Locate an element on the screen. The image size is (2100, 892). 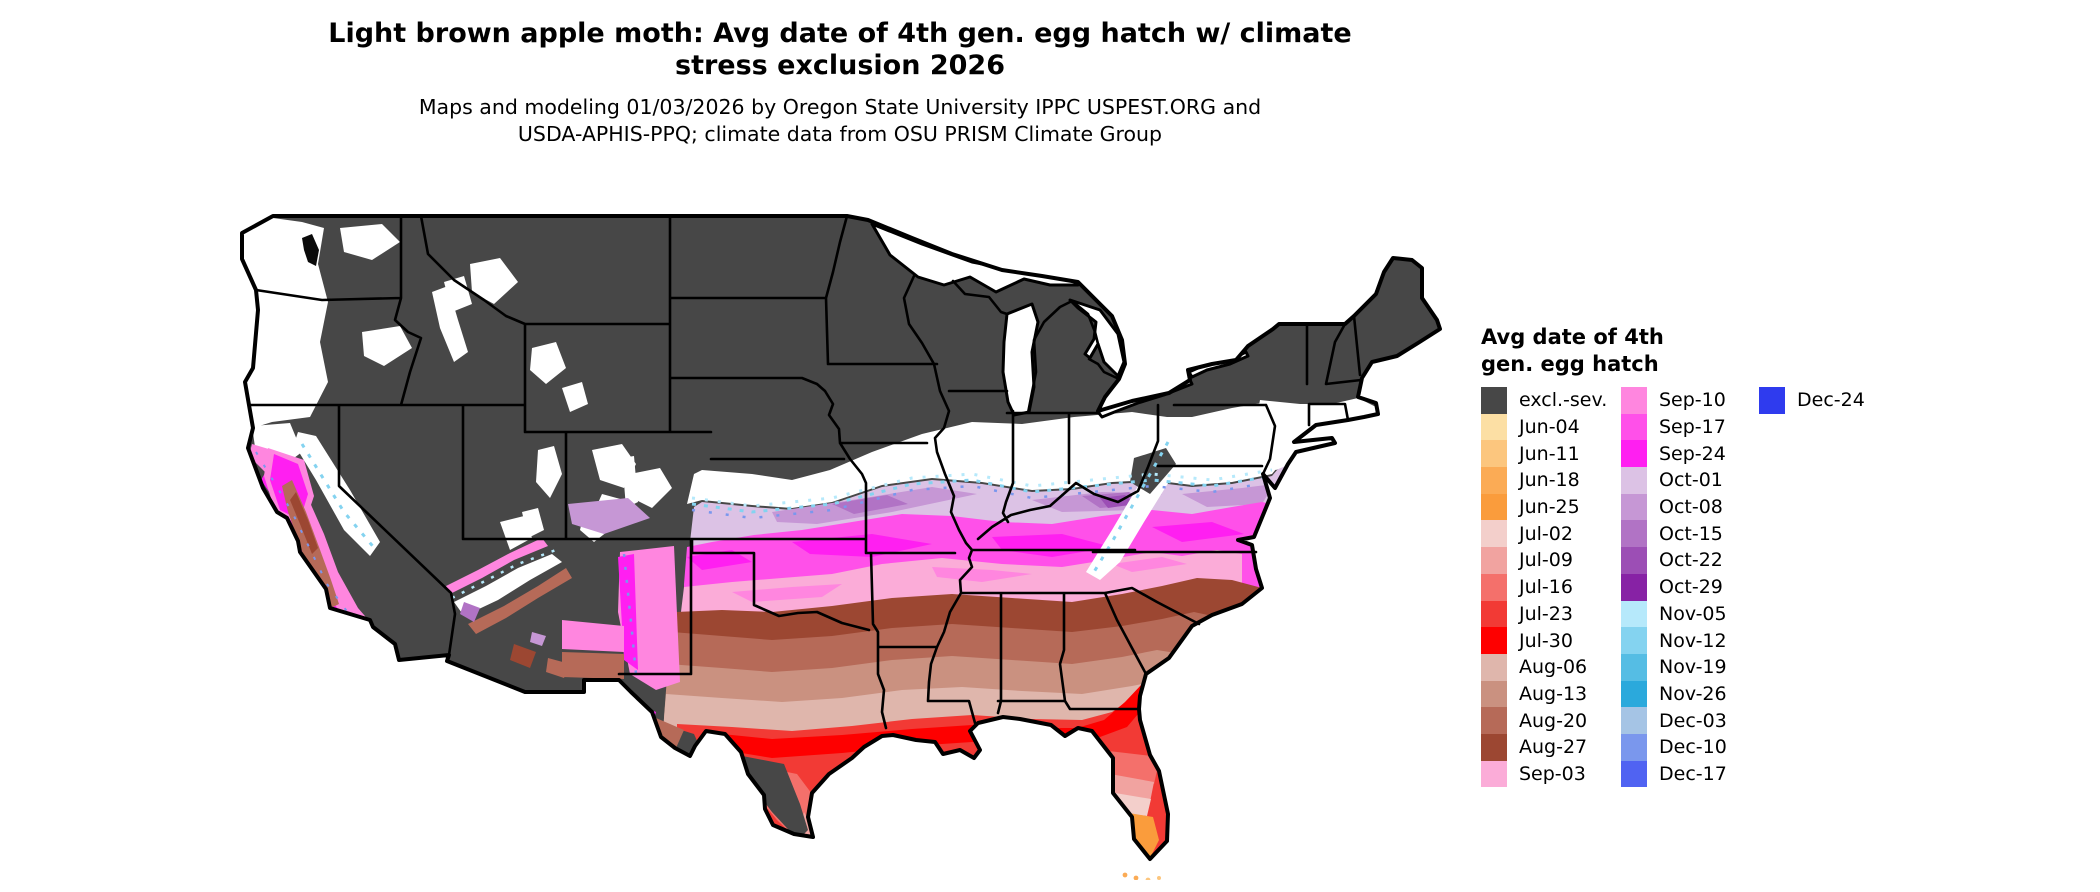
region-stgeorge-oct08 is located at coordinates (538, 639).